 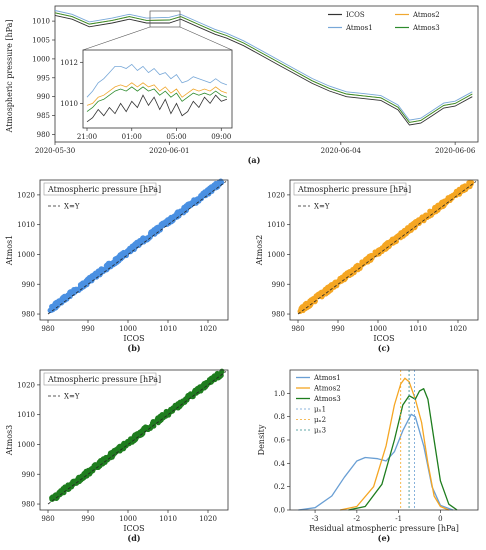 What do you see at coordinates (320, 431) in the screenshot?
I see `e-legend-label-5: μₙ3` at bounding box center [320, 431].